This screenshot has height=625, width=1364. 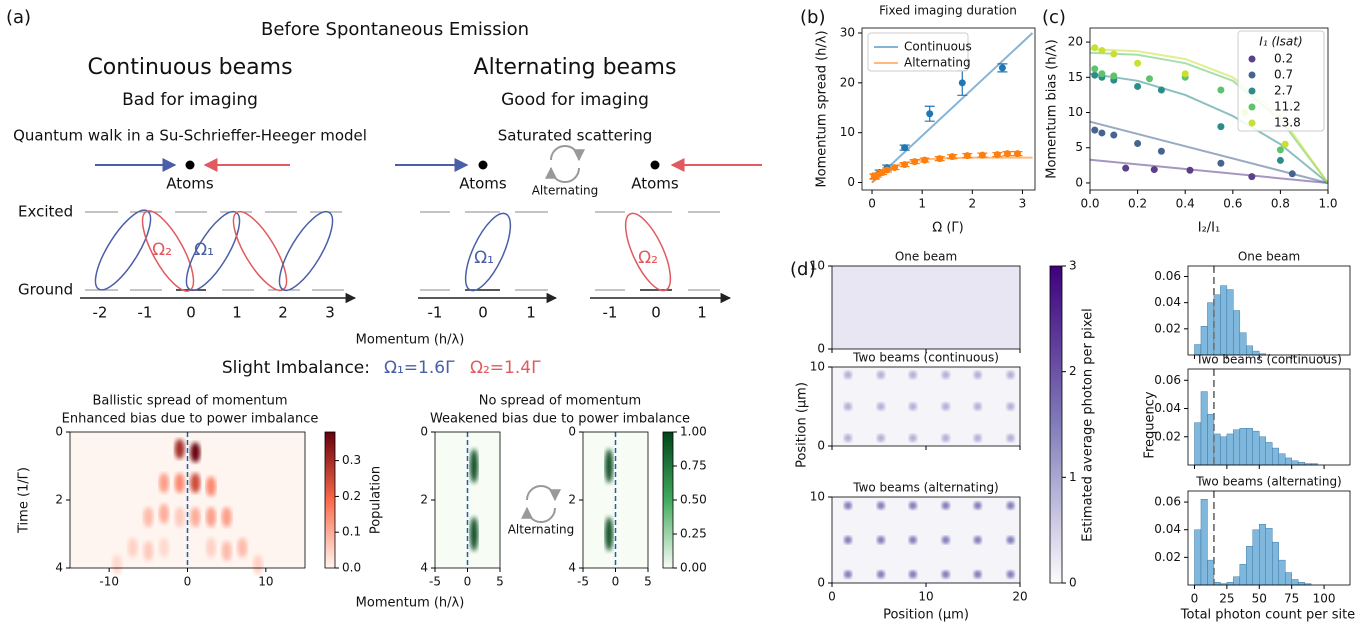 I want to click on y-tick-label: 2, so click(x=59, y=500).